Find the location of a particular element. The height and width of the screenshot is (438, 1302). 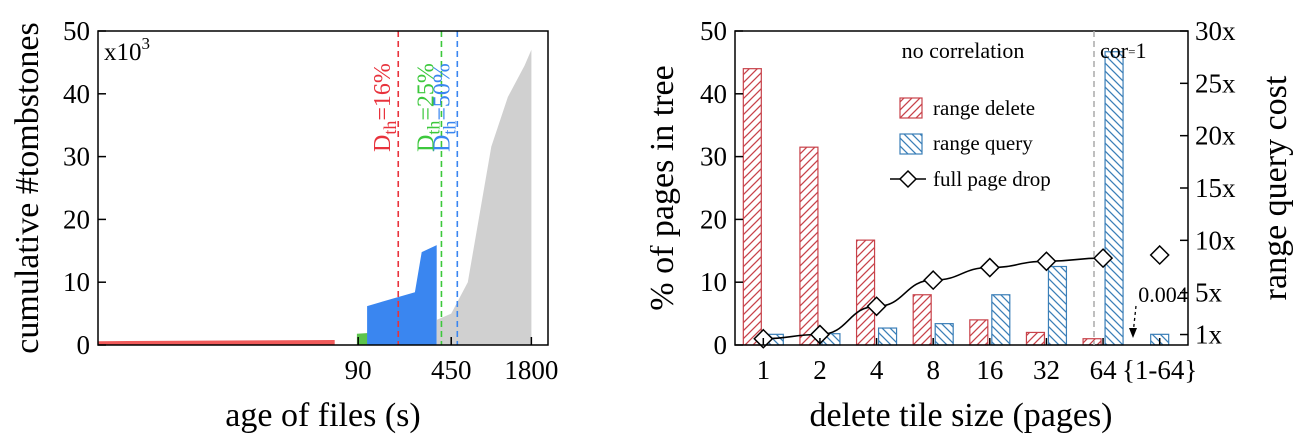

y-right-tick-label: 30x is located at coordinates (1215, 31).